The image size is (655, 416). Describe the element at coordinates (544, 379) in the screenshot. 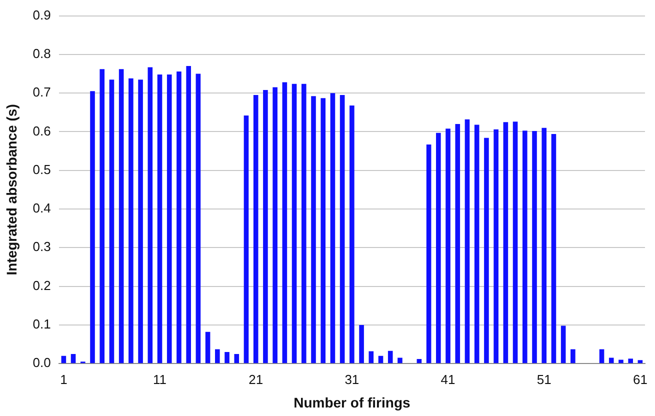

I see `x-tick-label: 51` at that location.